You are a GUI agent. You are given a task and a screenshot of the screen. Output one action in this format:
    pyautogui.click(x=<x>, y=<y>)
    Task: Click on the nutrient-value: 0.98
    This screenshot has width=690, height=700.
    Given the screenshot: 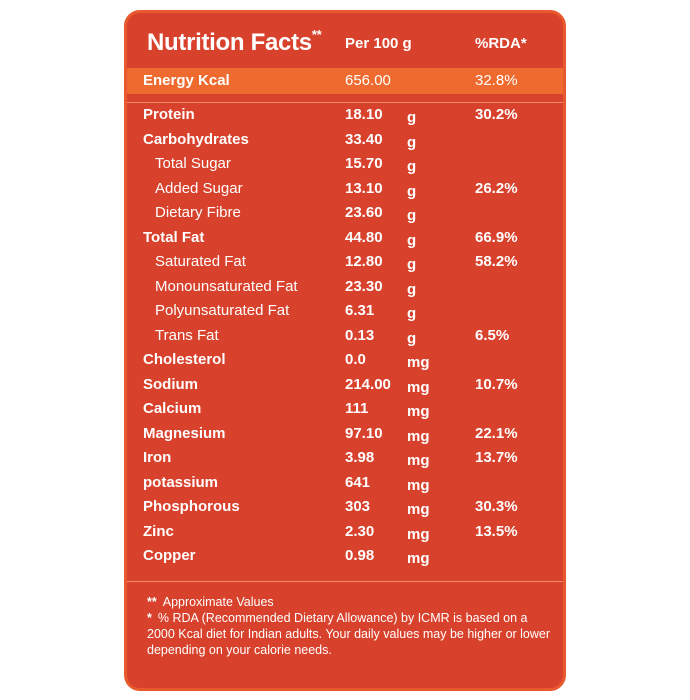 What is the action you would take?
    pyautogui.click(x=360, y=555)
    